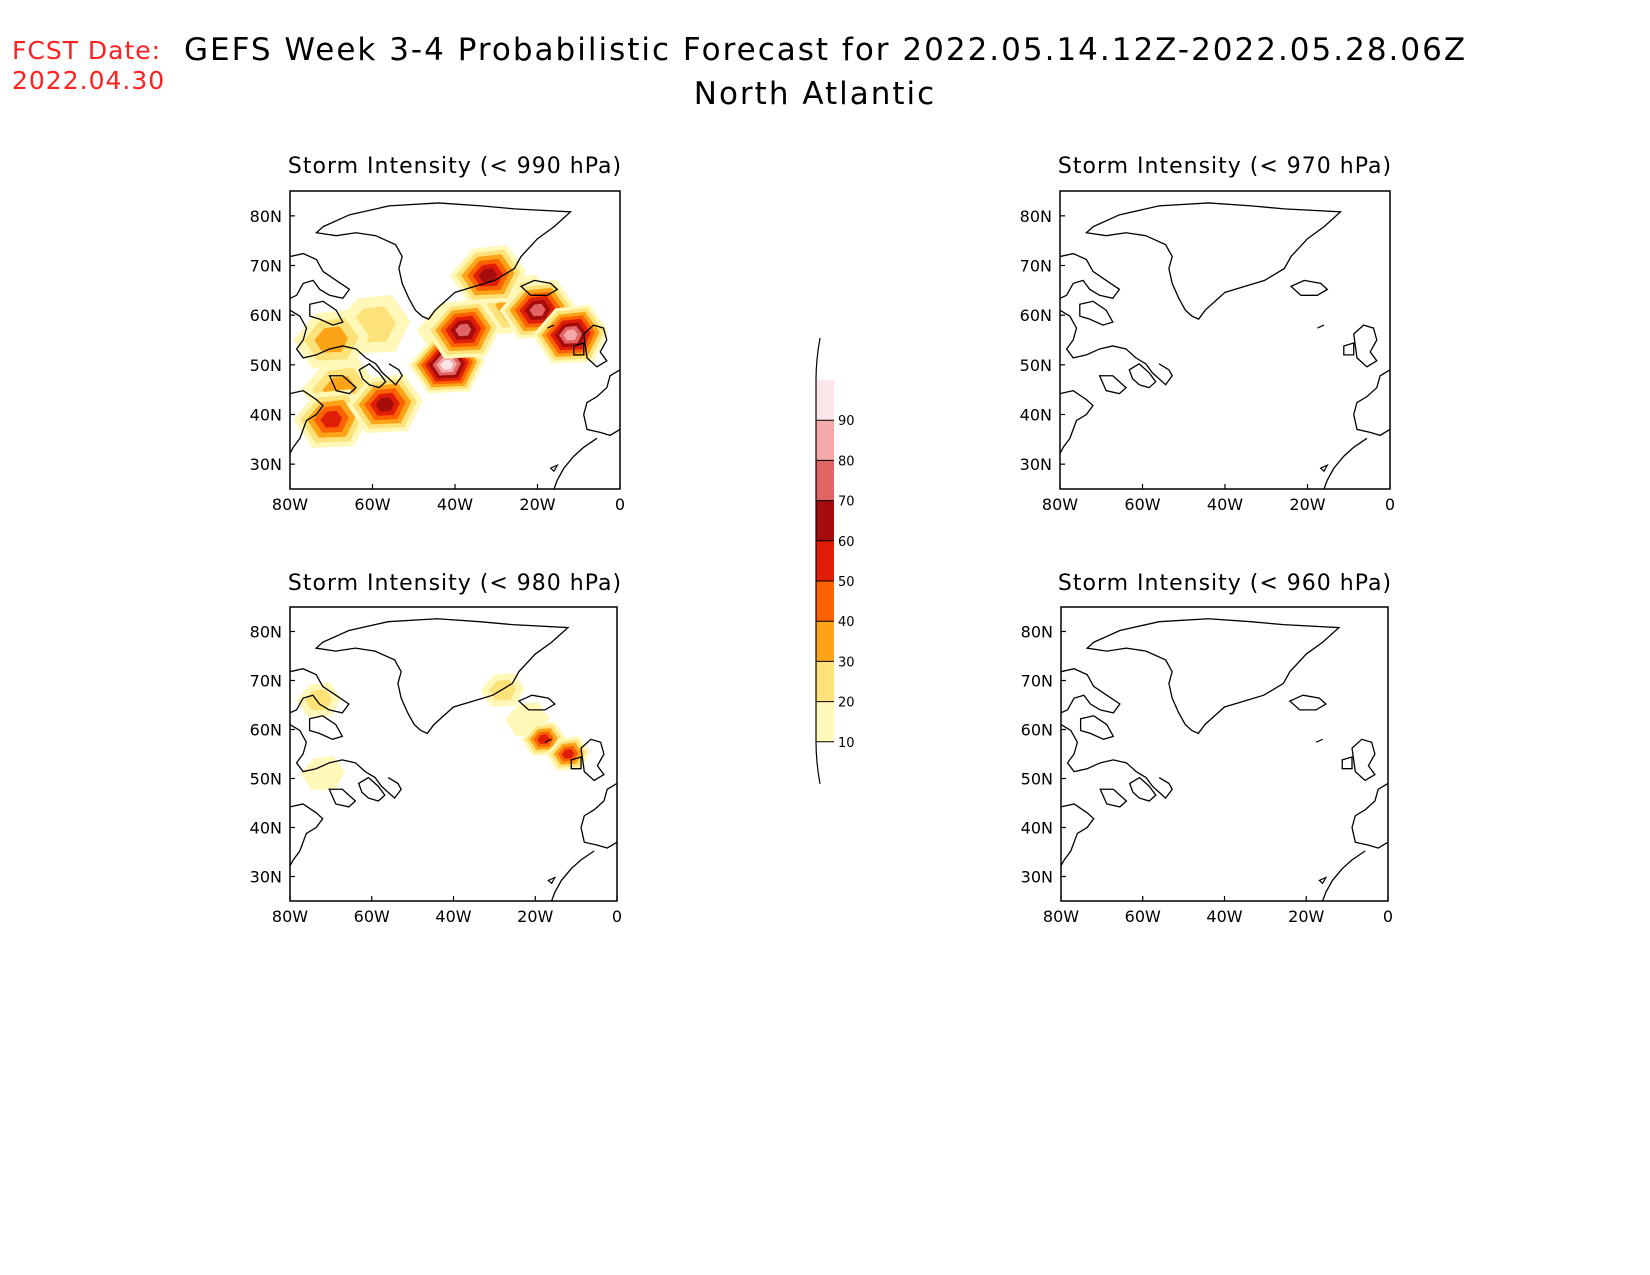 Image resolution: width=1650 pixels, height=1275 pixels. Describe the element at coordinates (846, 502) in the screenshot. I see `colorbar-tick-label: 70` at that location.